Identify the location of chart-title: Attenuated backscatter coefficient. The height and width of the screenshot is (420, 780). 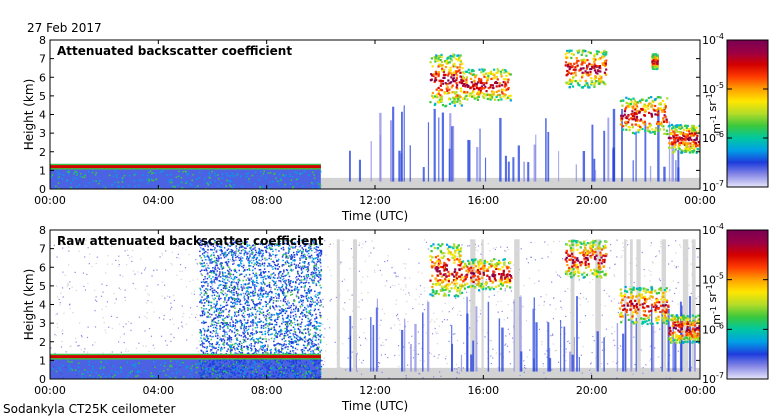
(174, 51).